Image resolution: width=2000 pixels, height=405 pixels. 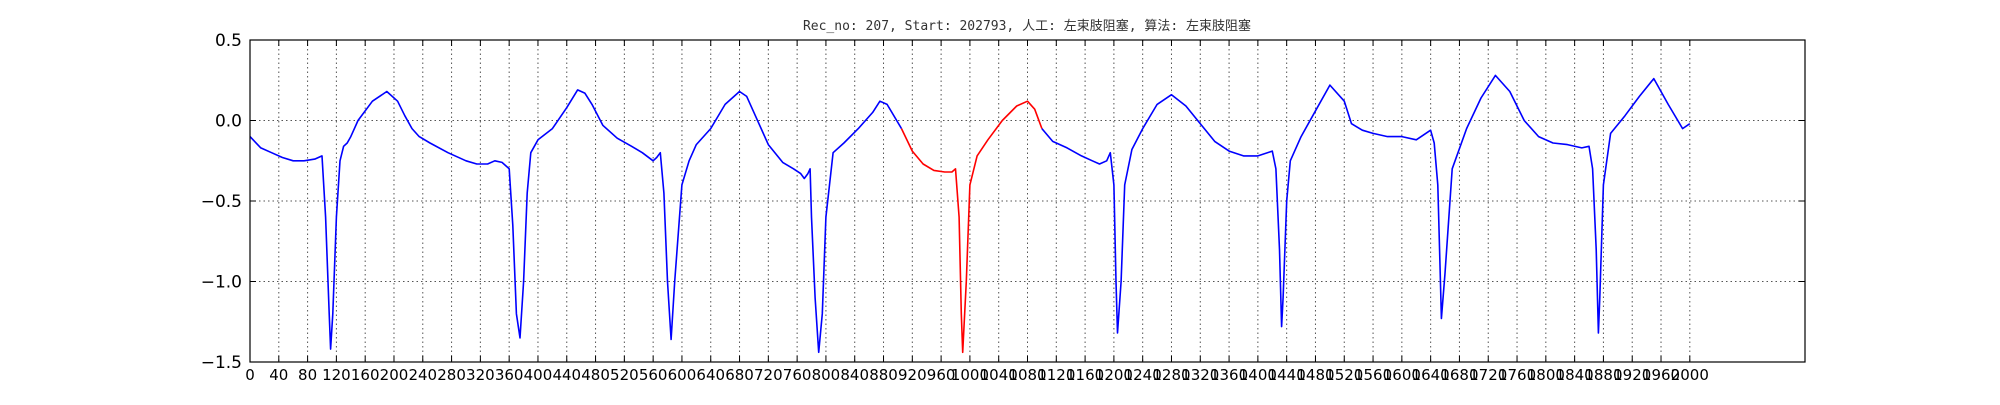 I want to click on y-tick-label: 0.5, so click(x=228, y=41).